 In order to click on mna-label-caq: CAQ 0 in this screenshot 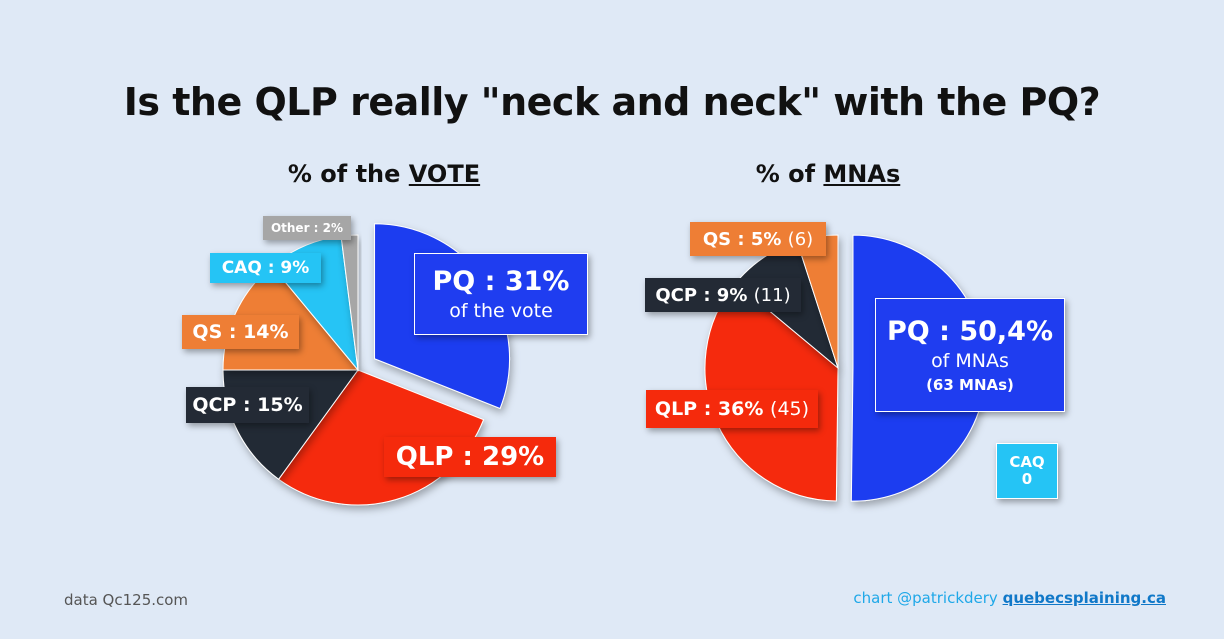, I will do `click(1027, 471)`.